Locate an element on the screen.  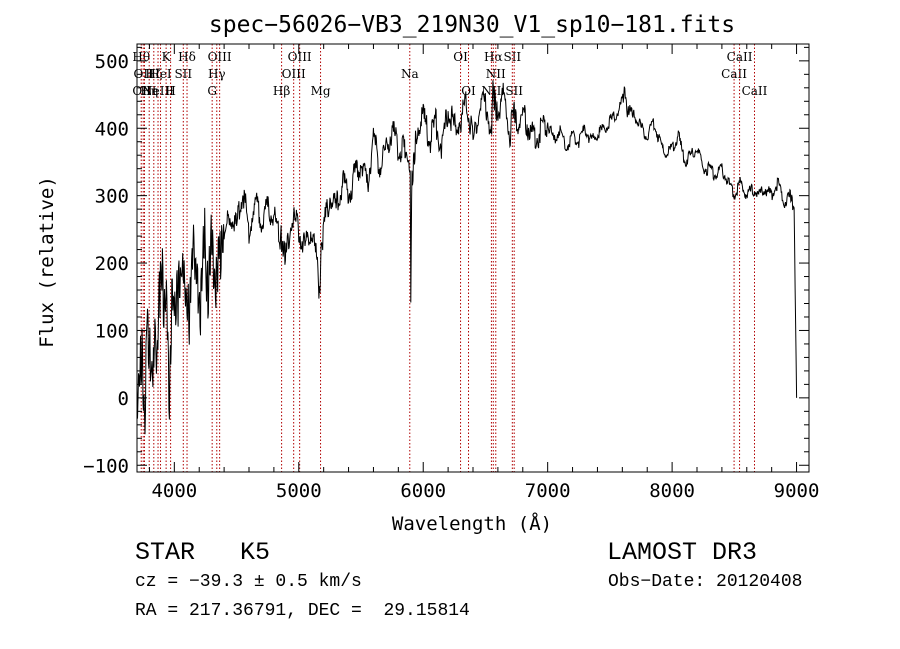
redshift-velocity: cz = −39.3 ± 0.5 km/s is located at coordinates (248, 582).